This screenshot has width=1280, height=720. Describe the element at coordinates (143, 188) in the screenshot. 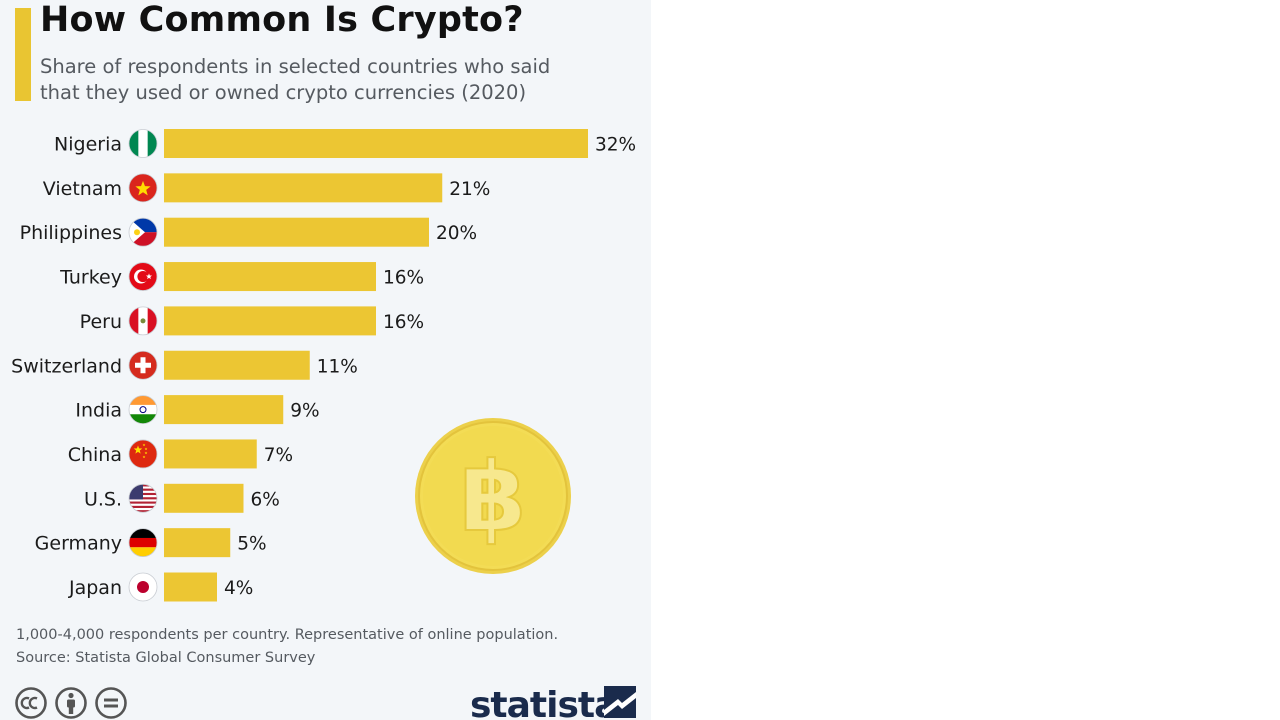

I see `vietnam-flag-icon` at that location.